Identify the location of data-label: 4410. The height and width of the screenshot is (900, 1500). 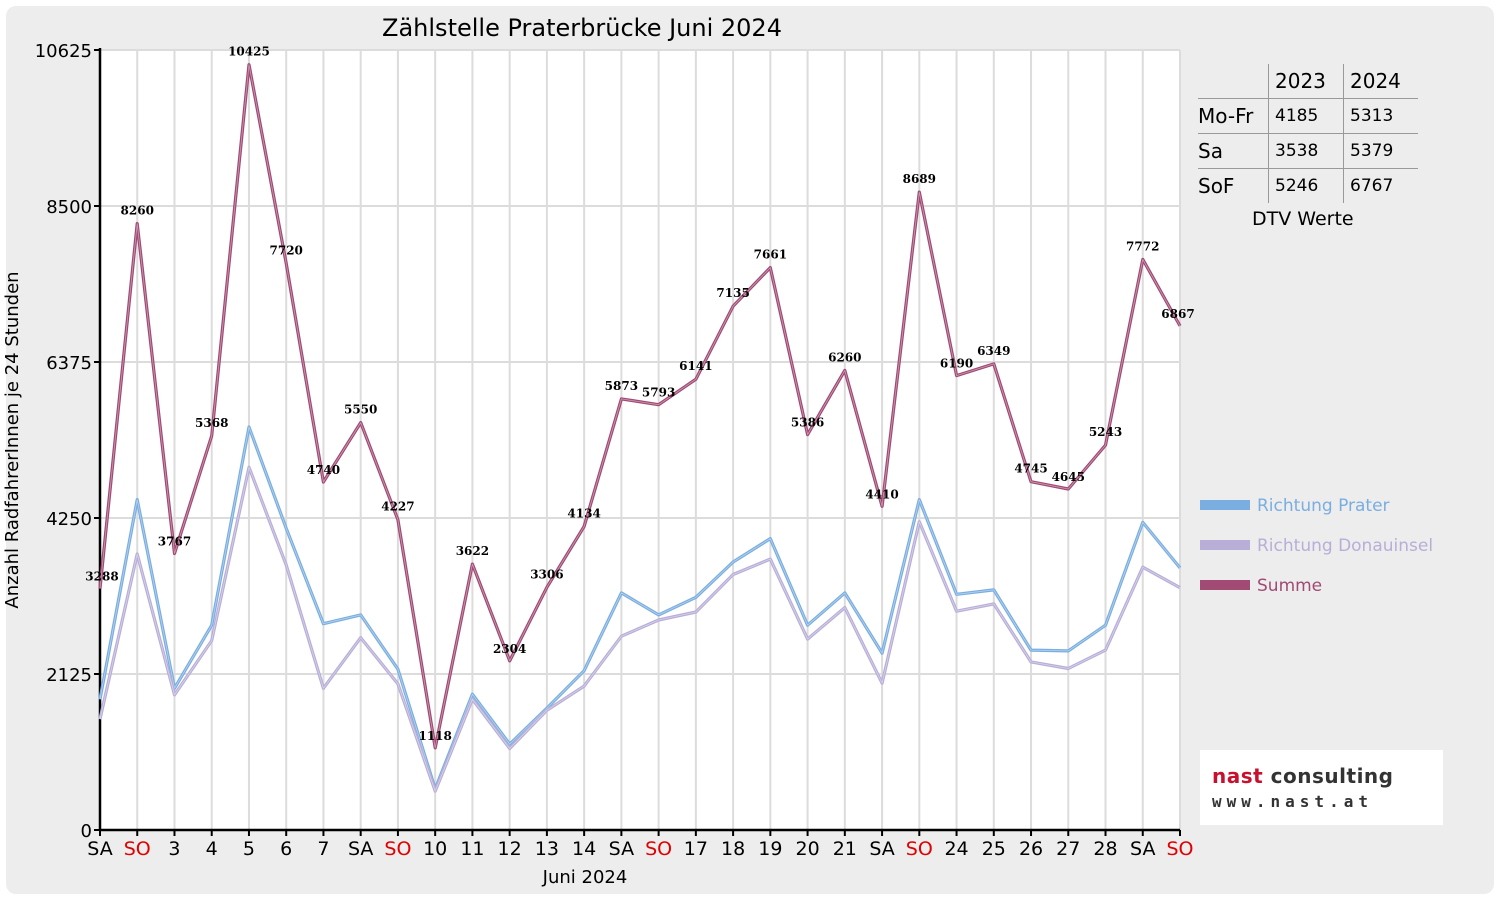
(881, 494).